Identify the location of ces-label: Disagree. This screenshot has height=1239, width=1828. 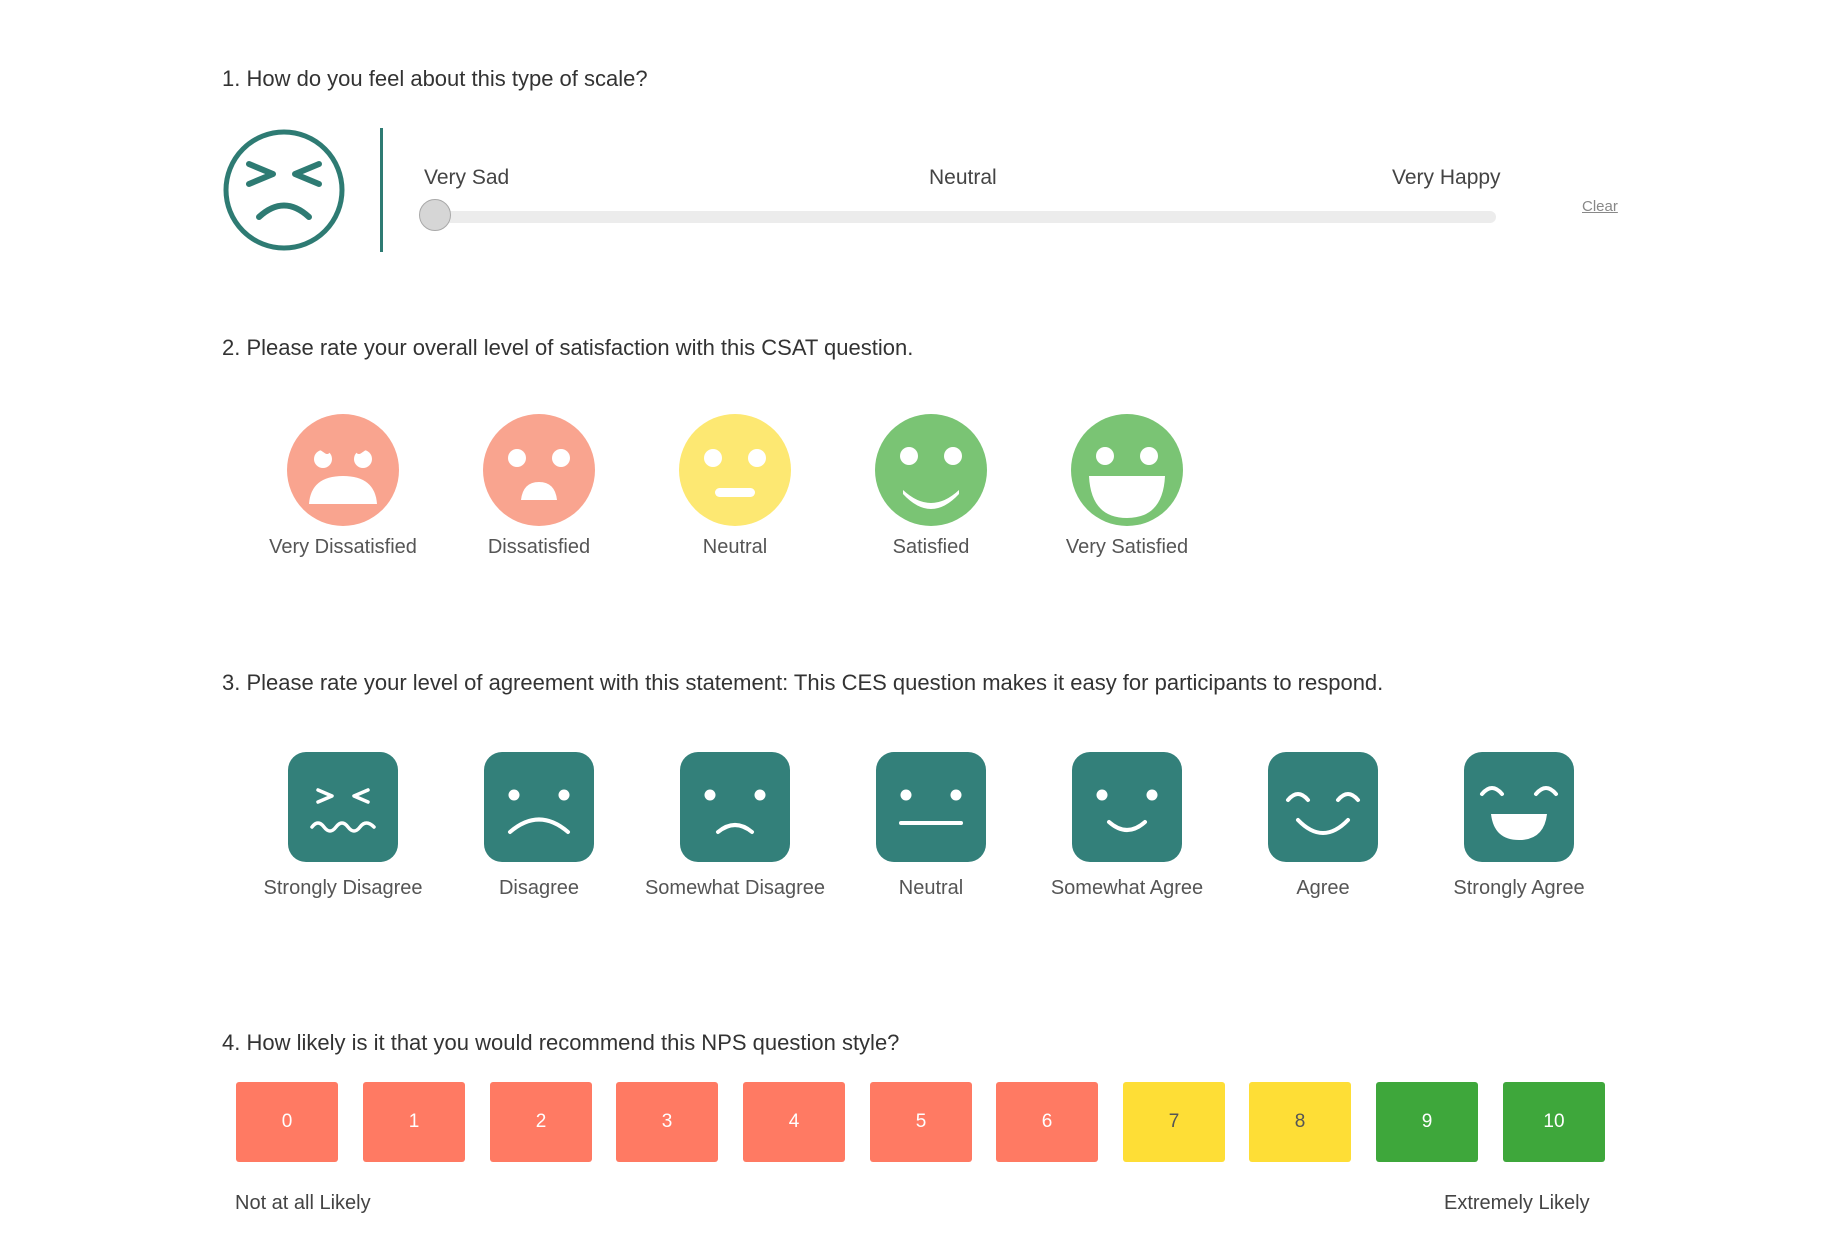
(539, 888).